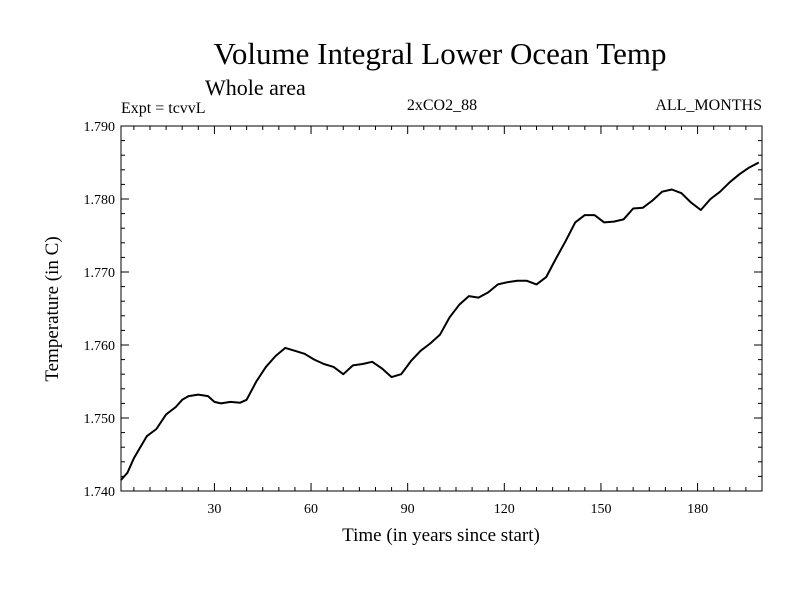 This screenshot has width=800, height=600. I want to click on y-tick-label: 1.740, so click(100, 492).